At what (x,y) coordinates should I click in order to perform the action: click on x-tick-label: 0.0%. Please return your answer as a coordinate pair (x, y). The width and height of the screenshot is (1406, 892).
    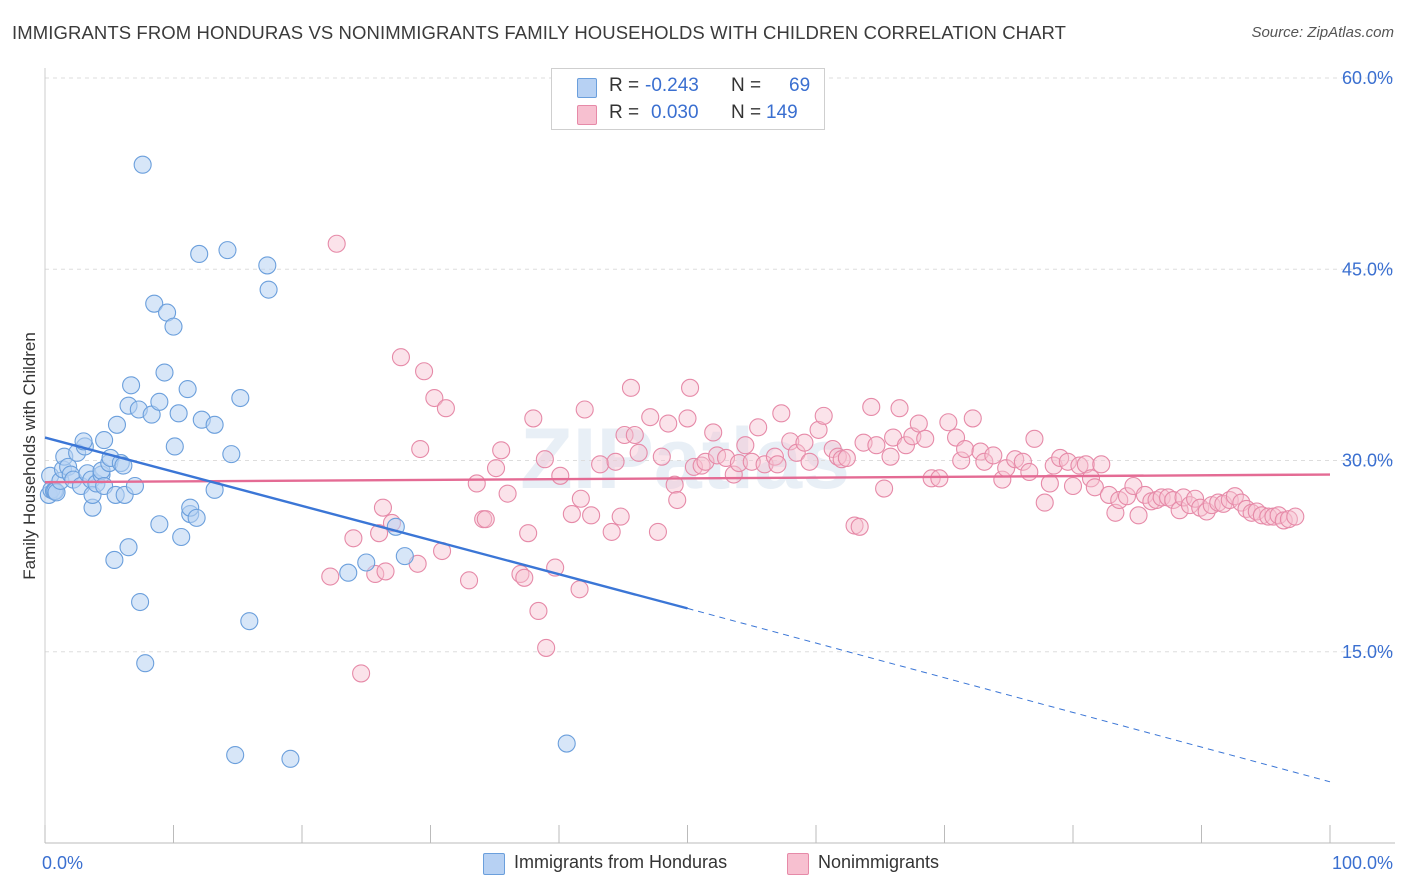
    Looking at the image, I should click on (62, 863).